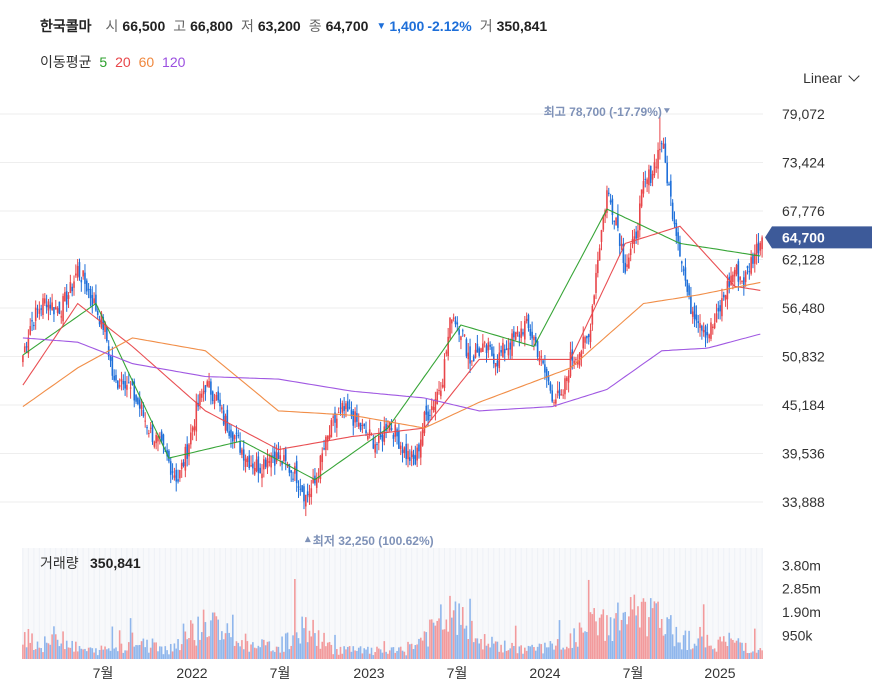 Image resolution: width=876 pixels, height=695 pixels. What do you see at coordinates (307, 539) in the screenshot?
I see `low-marker-icon` at bounding box center [307, 539].